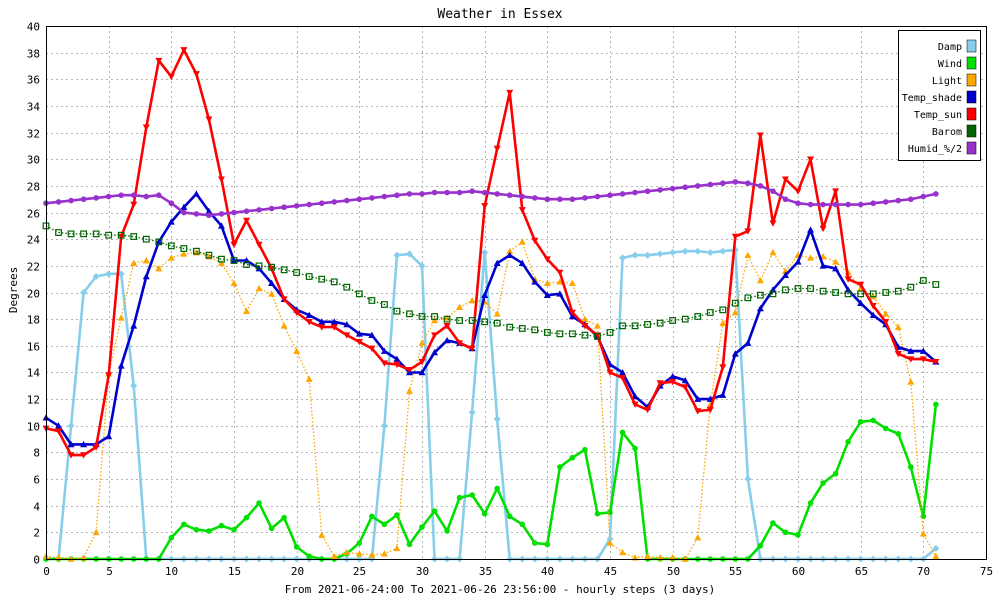 The height and width of the screenshot is (605, 1000). What do you see at coordinates (485, 571) in the screenshot?
I see `x-tick-label: 35` at bounding box center [485, 571].